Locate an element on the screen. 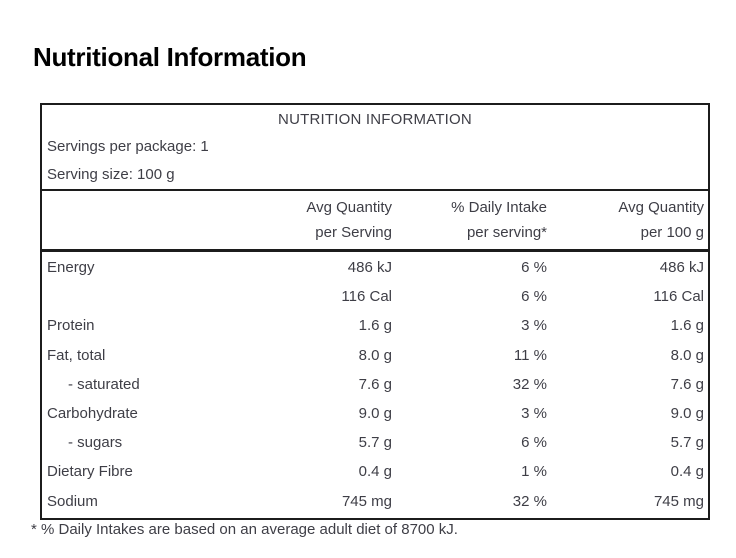 The image size is (736, 558). cell-per-100g: 745 mg is located at coordinates (678, 501).